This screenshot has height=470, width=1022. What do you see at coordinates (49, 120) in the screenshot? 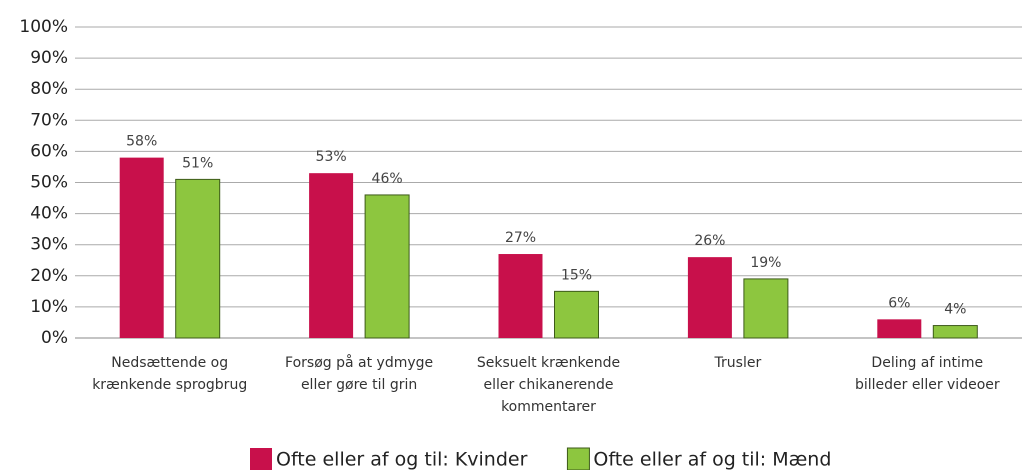
I see `y-tick-label: 70%` at bounding box center [49, 120].